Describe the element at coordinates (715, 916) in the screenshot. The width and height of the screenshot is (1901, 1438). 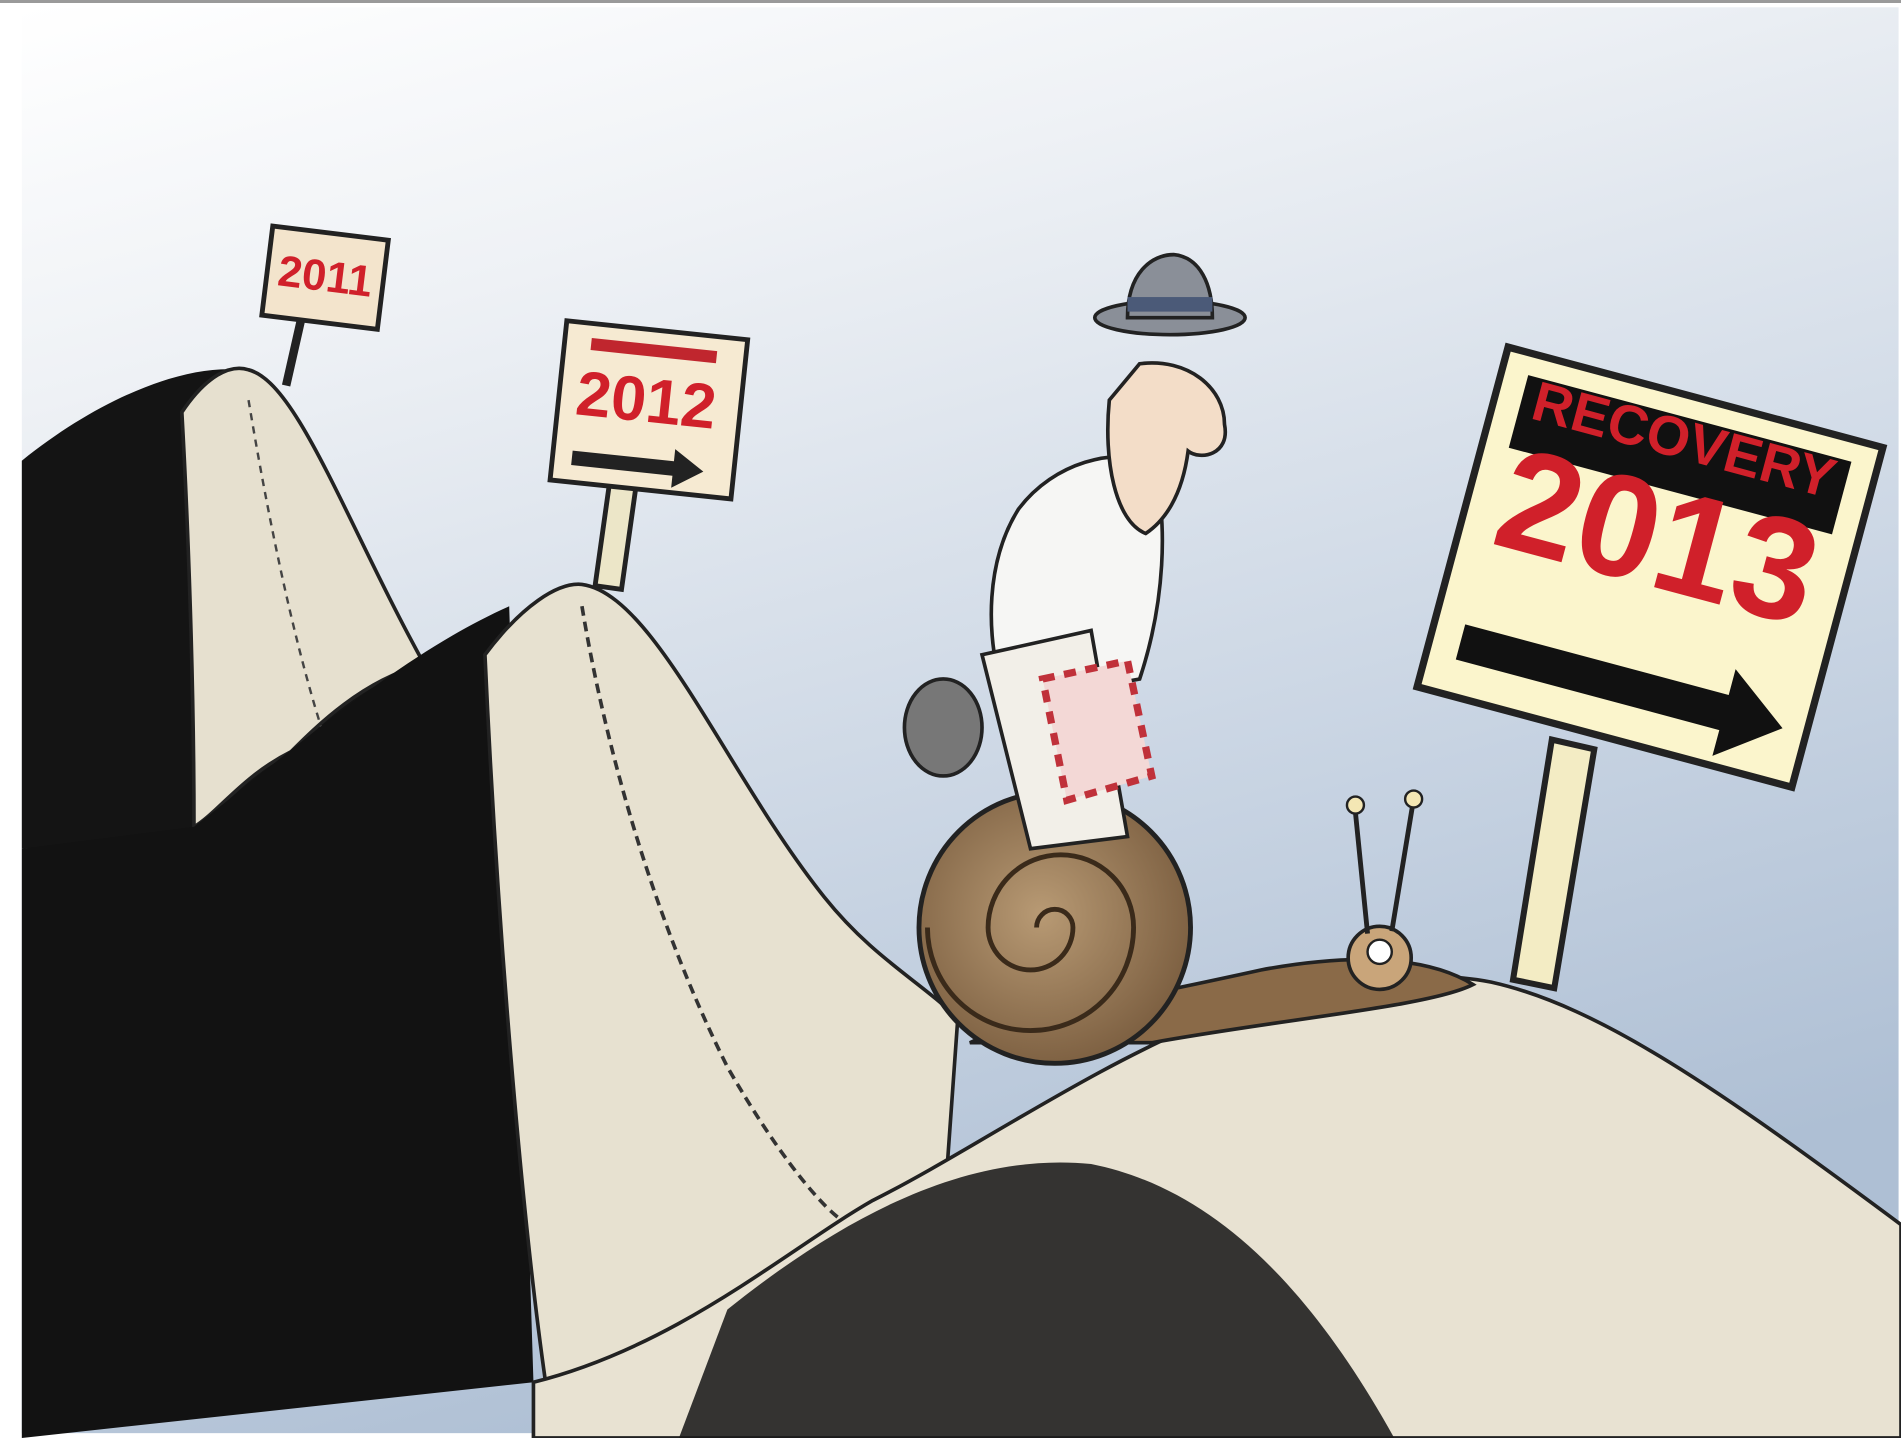
I see `hill-2-road` at that location.